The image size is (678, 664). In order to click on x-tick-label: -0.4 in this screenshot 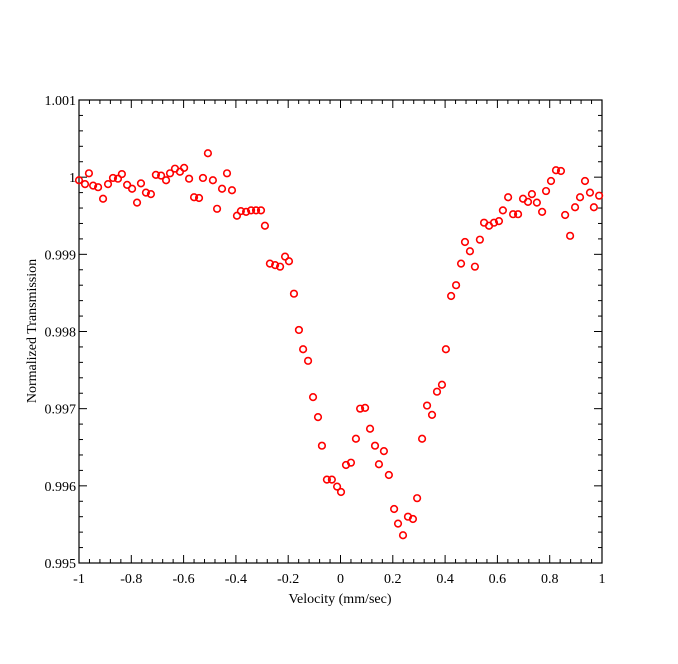, I will do `click(236, 579)`.